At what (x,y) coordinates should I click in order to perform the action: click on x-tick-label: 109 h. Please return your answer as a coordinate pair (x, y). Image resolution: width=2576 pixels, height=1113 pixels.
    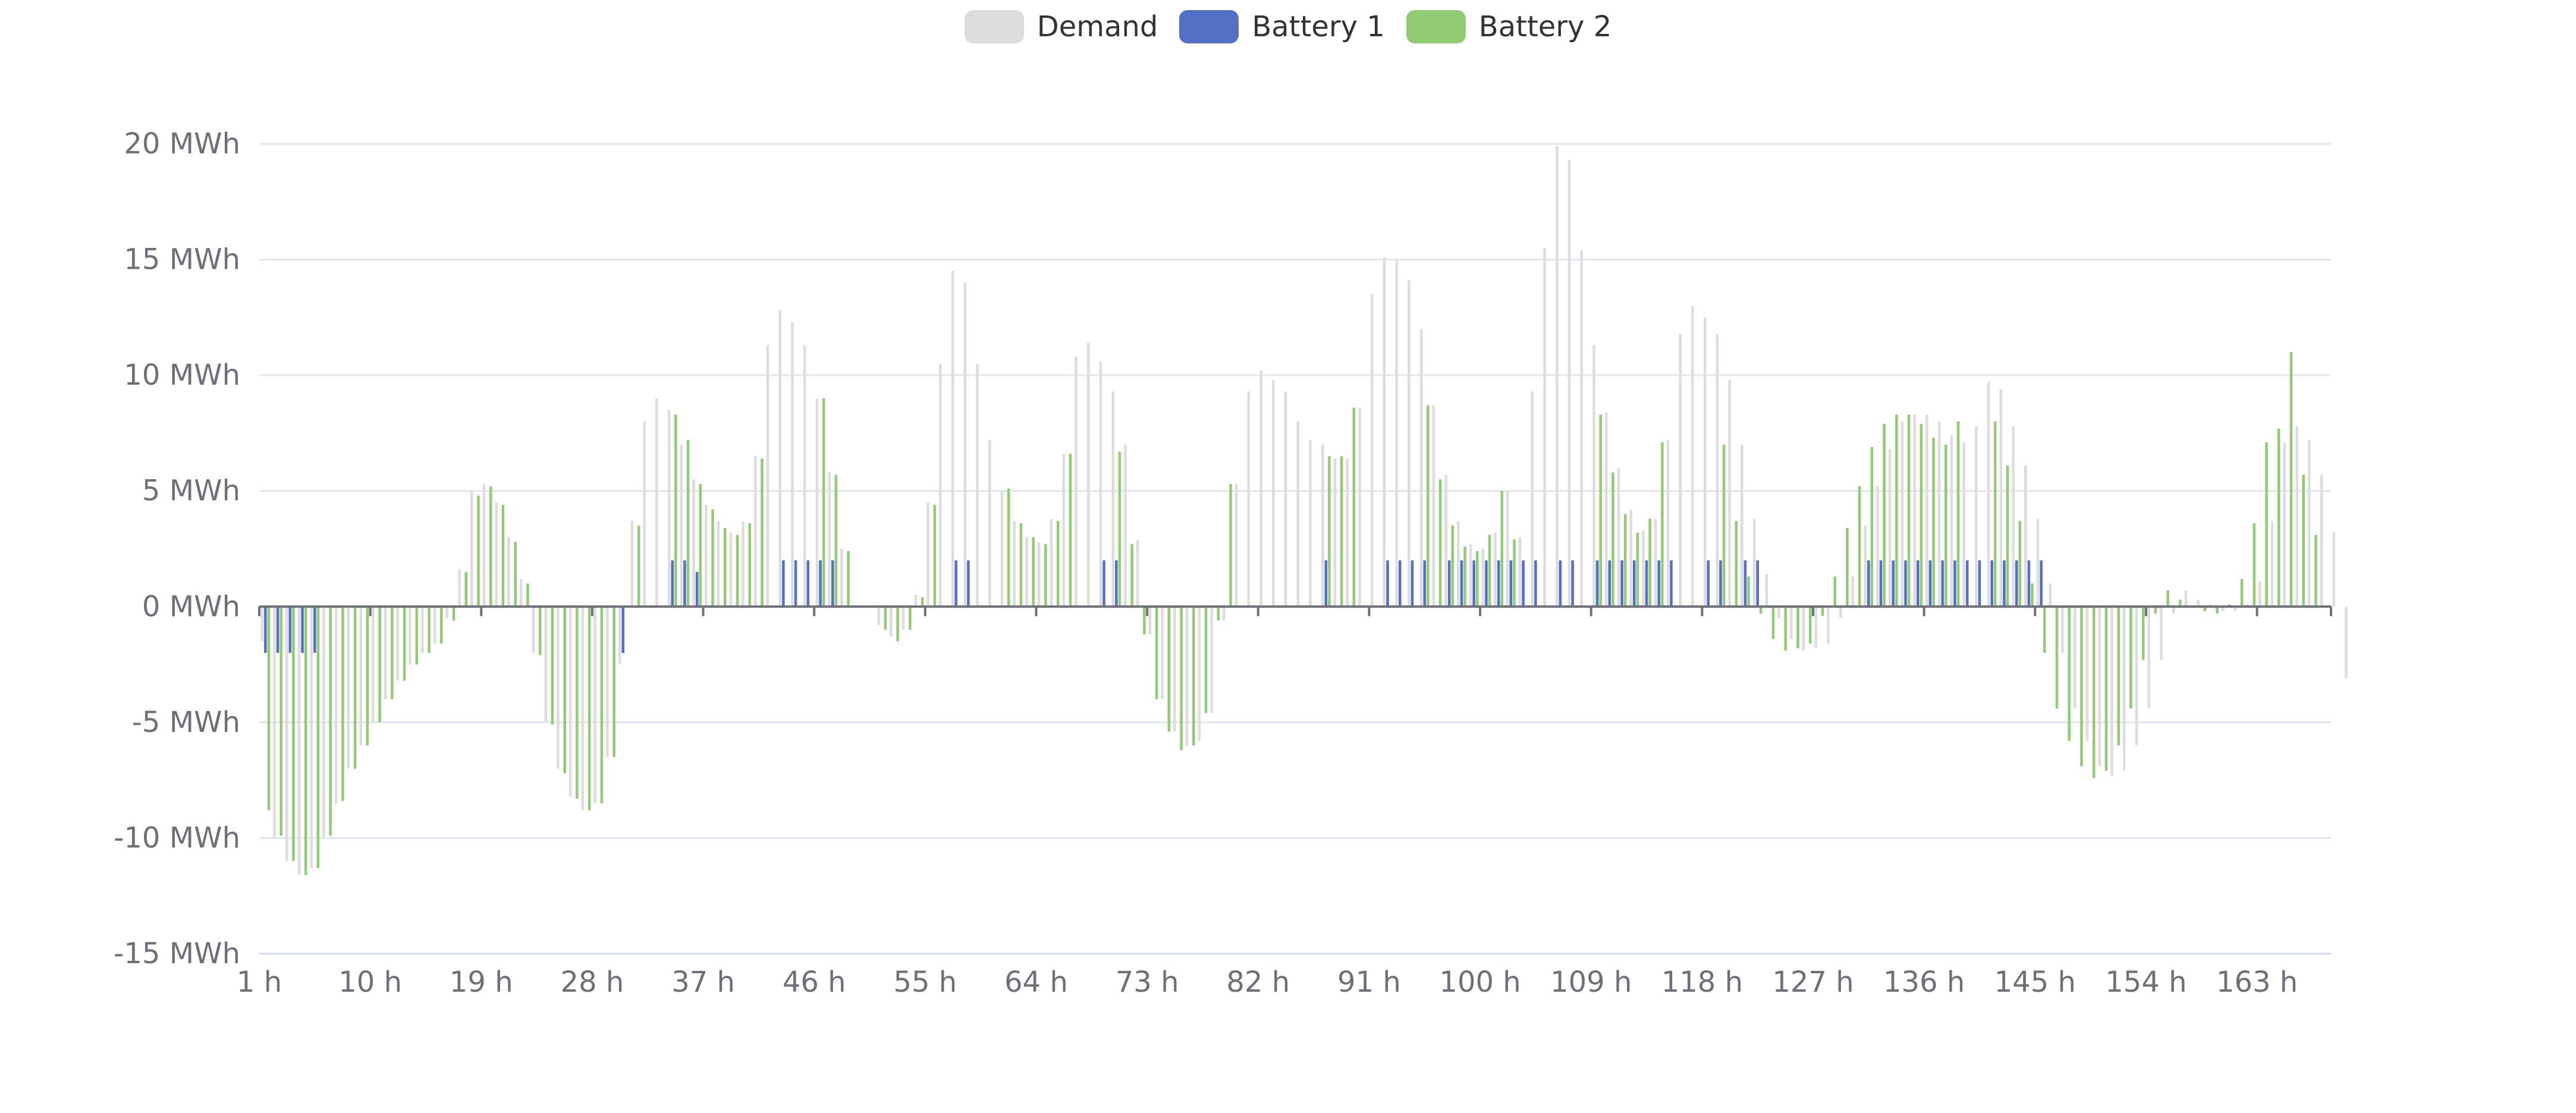
    Looking at the image, I should click on (1591, 983).